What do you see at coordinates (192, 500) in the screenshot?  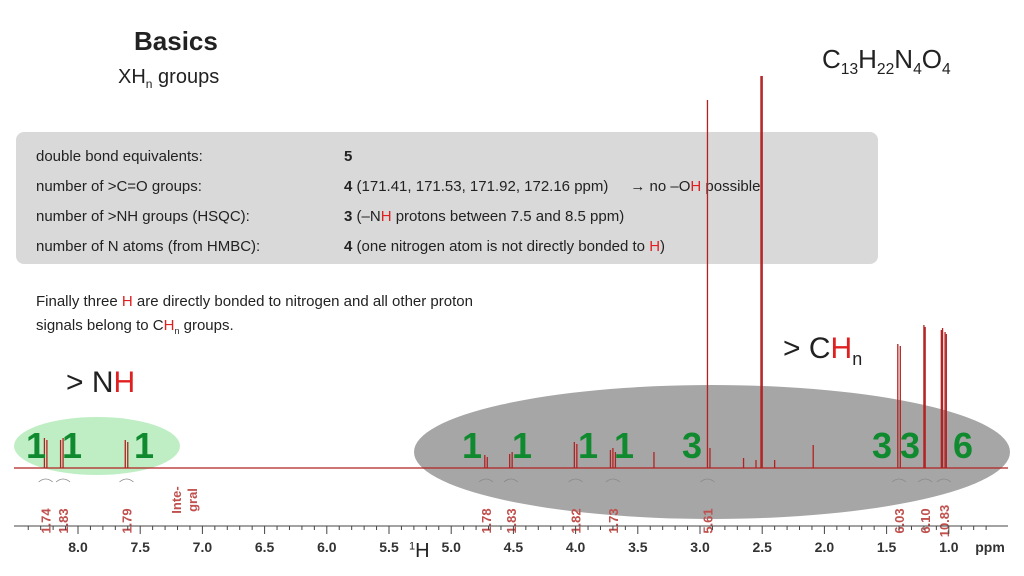 I see `integral-header-2: gral` at bounding box center [192, 500].